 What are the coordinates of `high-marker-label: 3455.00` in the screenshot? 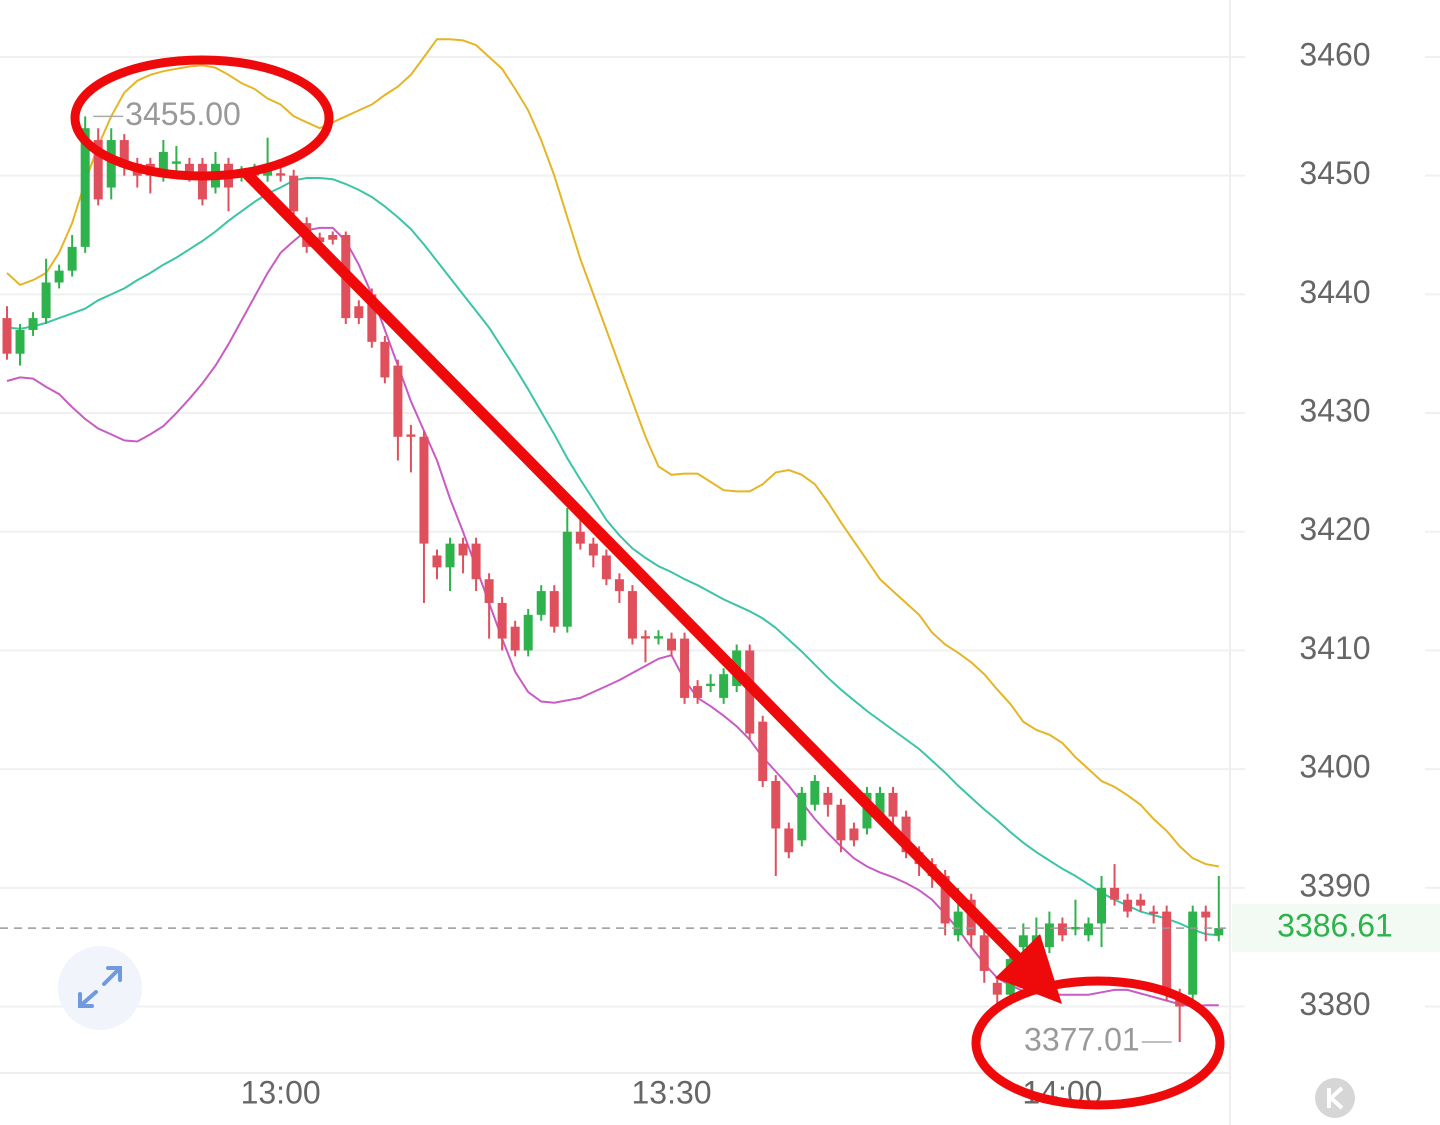 It's located at (183, 114).